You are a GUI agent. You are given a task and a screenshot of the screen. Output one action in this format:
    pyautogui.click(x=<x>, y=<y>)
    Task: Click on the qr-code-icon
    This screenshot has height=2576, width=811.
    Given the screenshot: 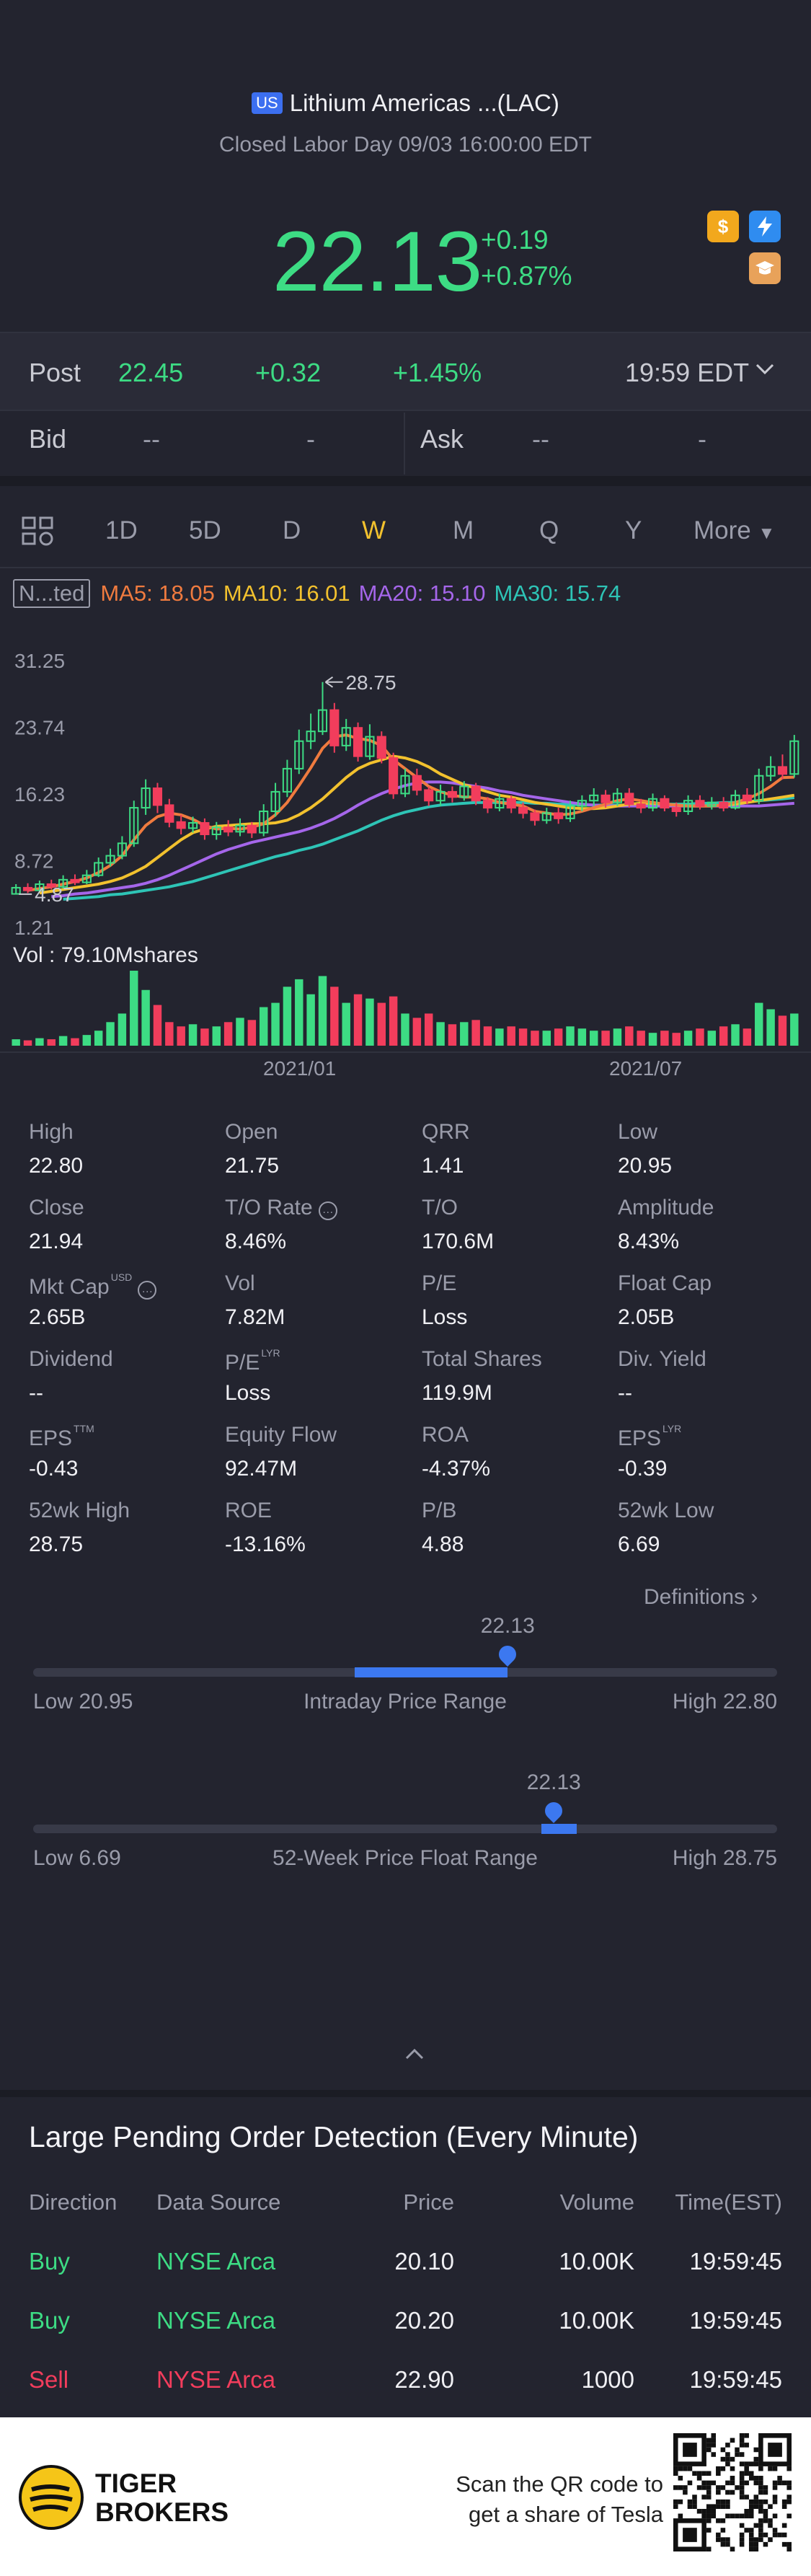 What is the action you would take?
    pyautogui.click(x=732, y=2492)
    